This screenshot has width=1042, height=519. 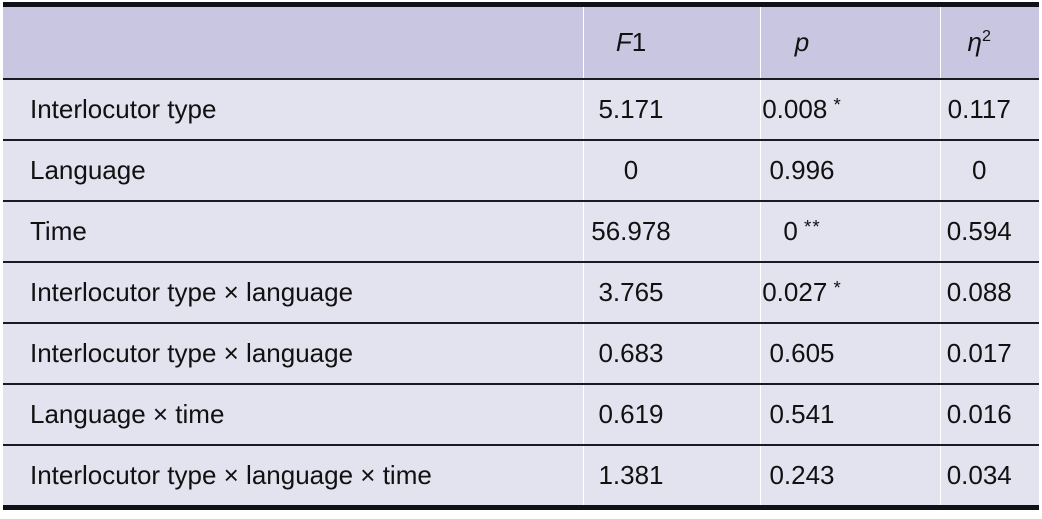 What do you see at coordinates (989, 170) in the screenshot?
I see `eta-squared-value-cell: 0` at bounding box center [989, 170].